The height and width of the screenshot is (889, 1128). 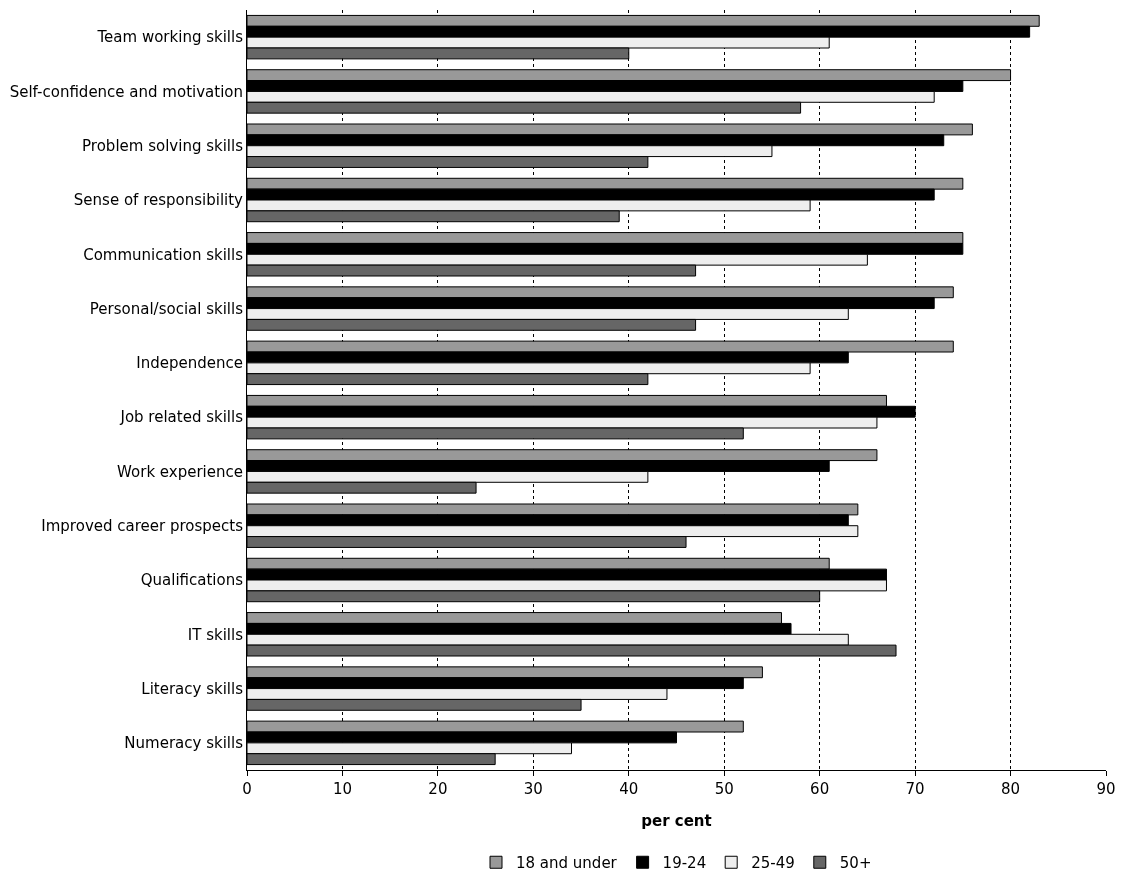 What do you see at coordinates (126, 91) in the screenshot?
I see `y-tick-label: Self-confidence and motivation` at bounding box center [126, 91].